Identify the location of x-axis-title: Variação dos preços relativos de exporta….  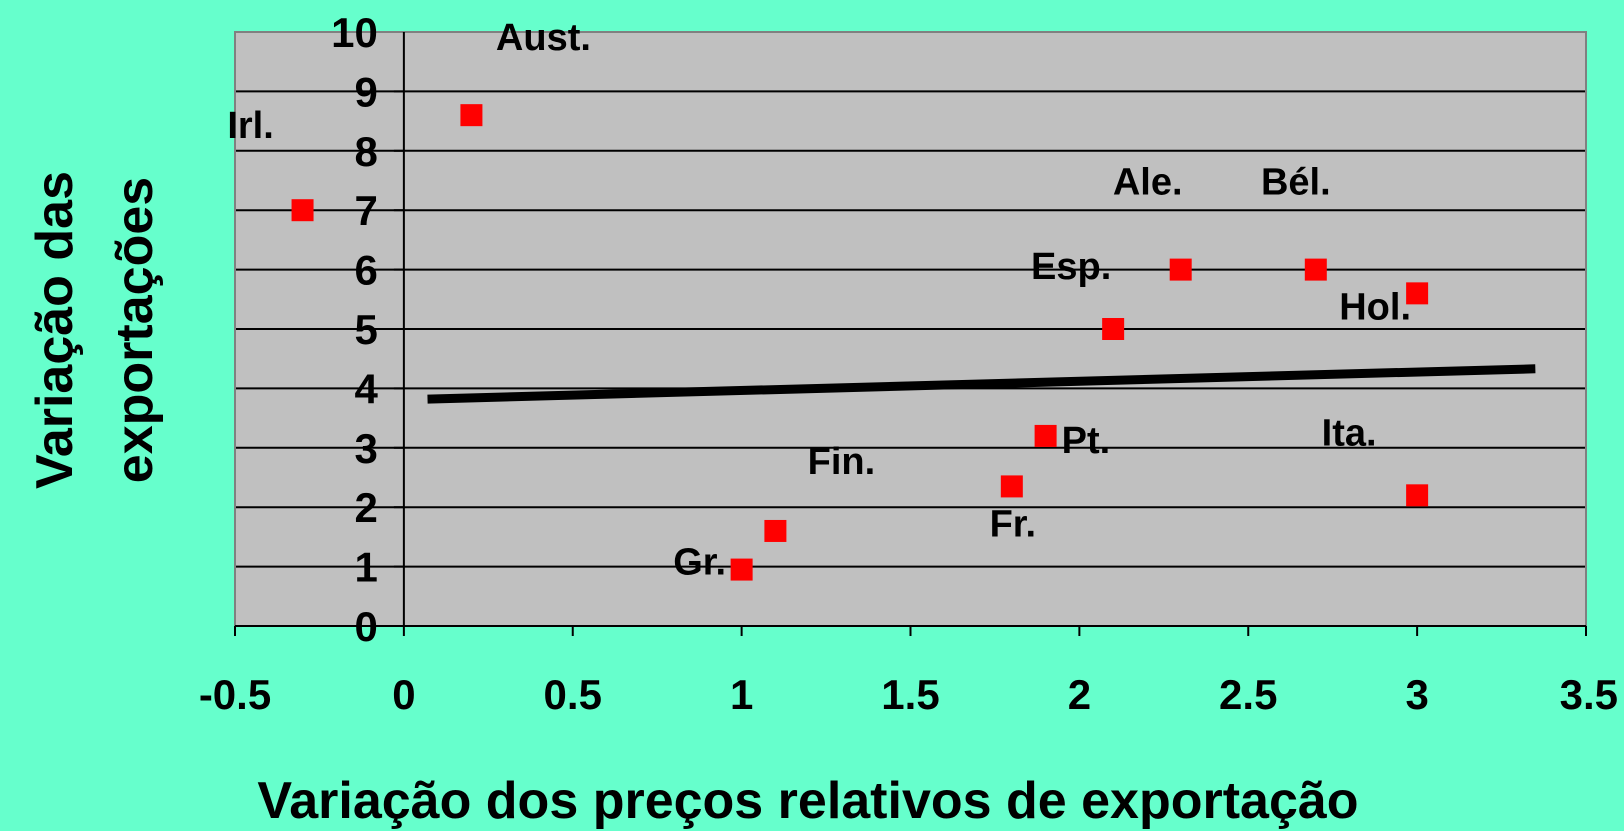
(807, 801).